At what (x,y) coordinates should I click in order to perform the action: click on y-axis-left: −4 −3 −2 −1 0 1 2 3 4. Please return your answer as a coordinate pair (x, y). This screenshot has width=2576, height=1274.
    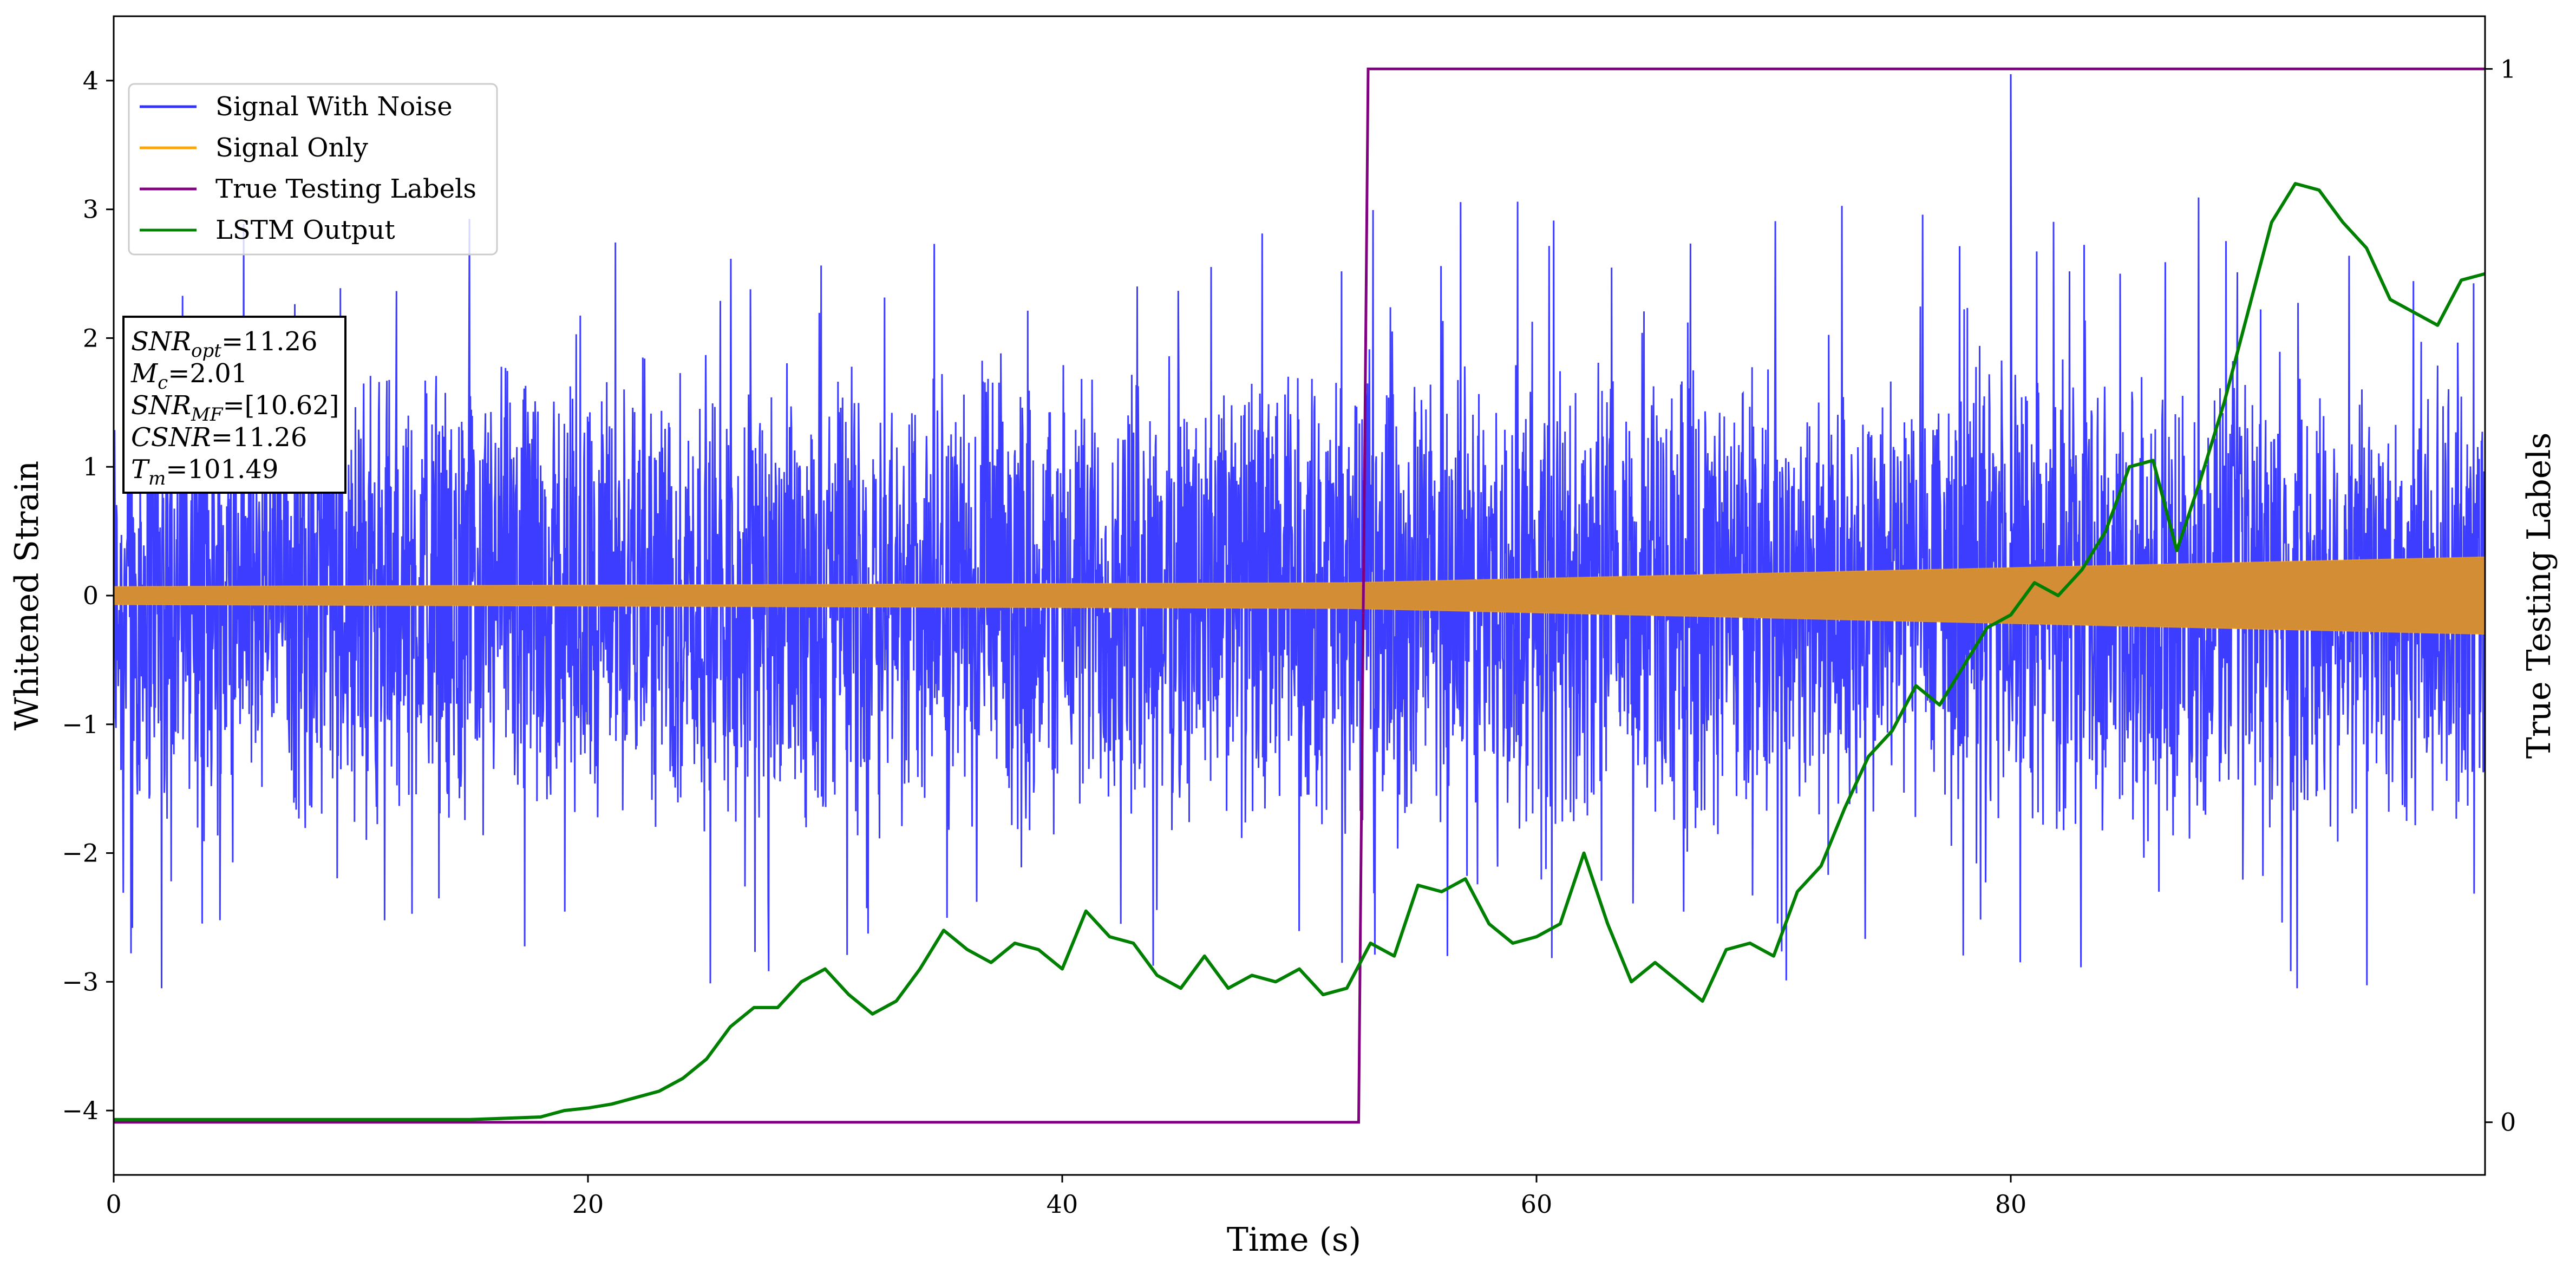
    Looking at the image, I should click on (88, 595).